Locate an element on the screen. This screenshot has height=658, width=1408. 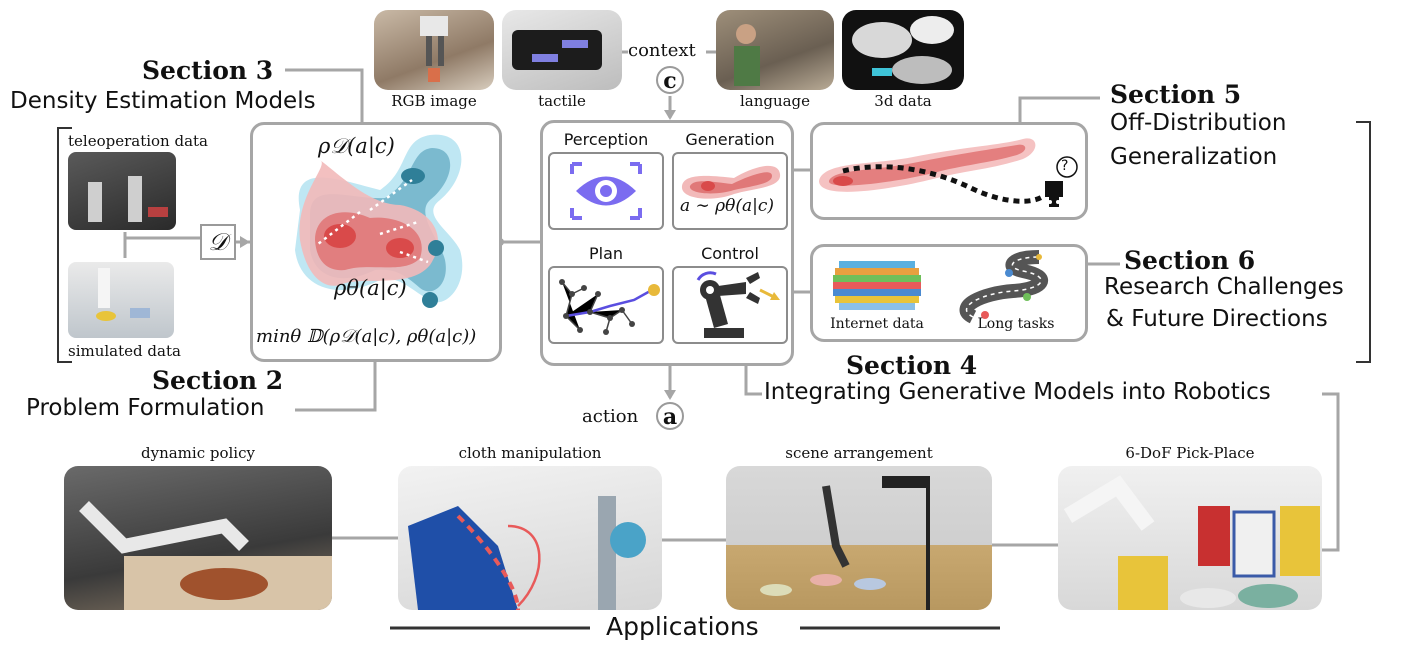
control-box is located at coordinates (730, 305).